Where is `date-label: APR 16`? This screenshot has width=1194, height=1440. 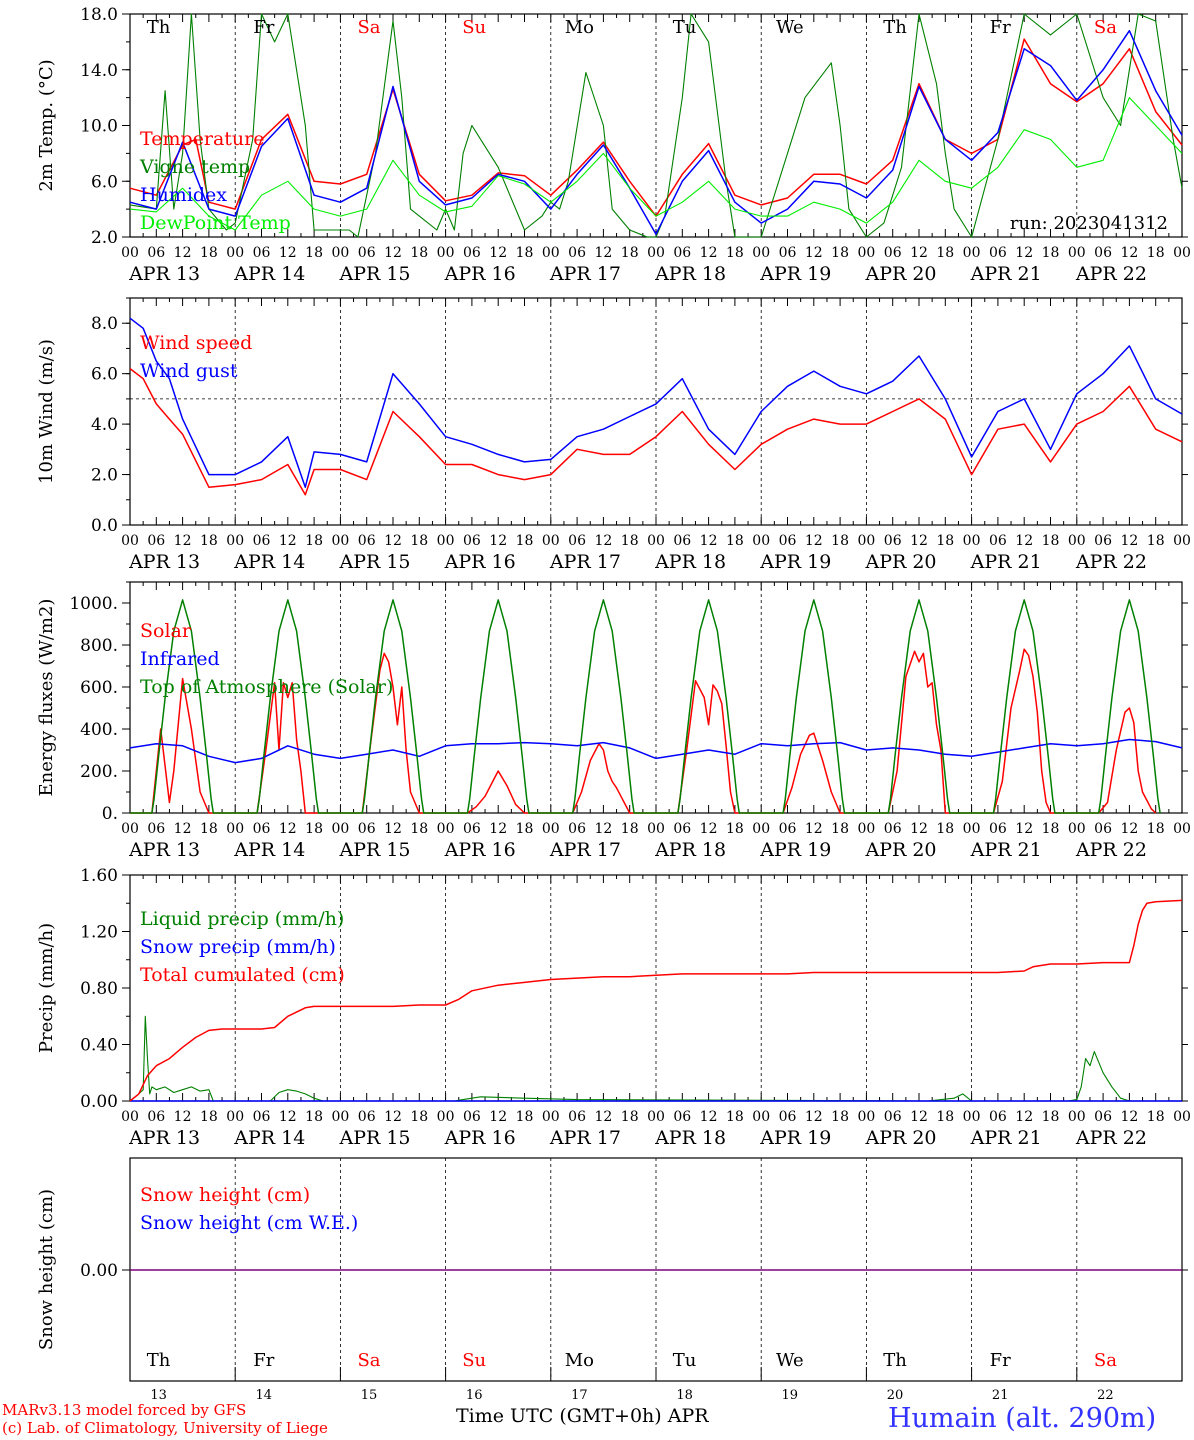 date-label: APR 16 is located at coordinates (480, 1138).